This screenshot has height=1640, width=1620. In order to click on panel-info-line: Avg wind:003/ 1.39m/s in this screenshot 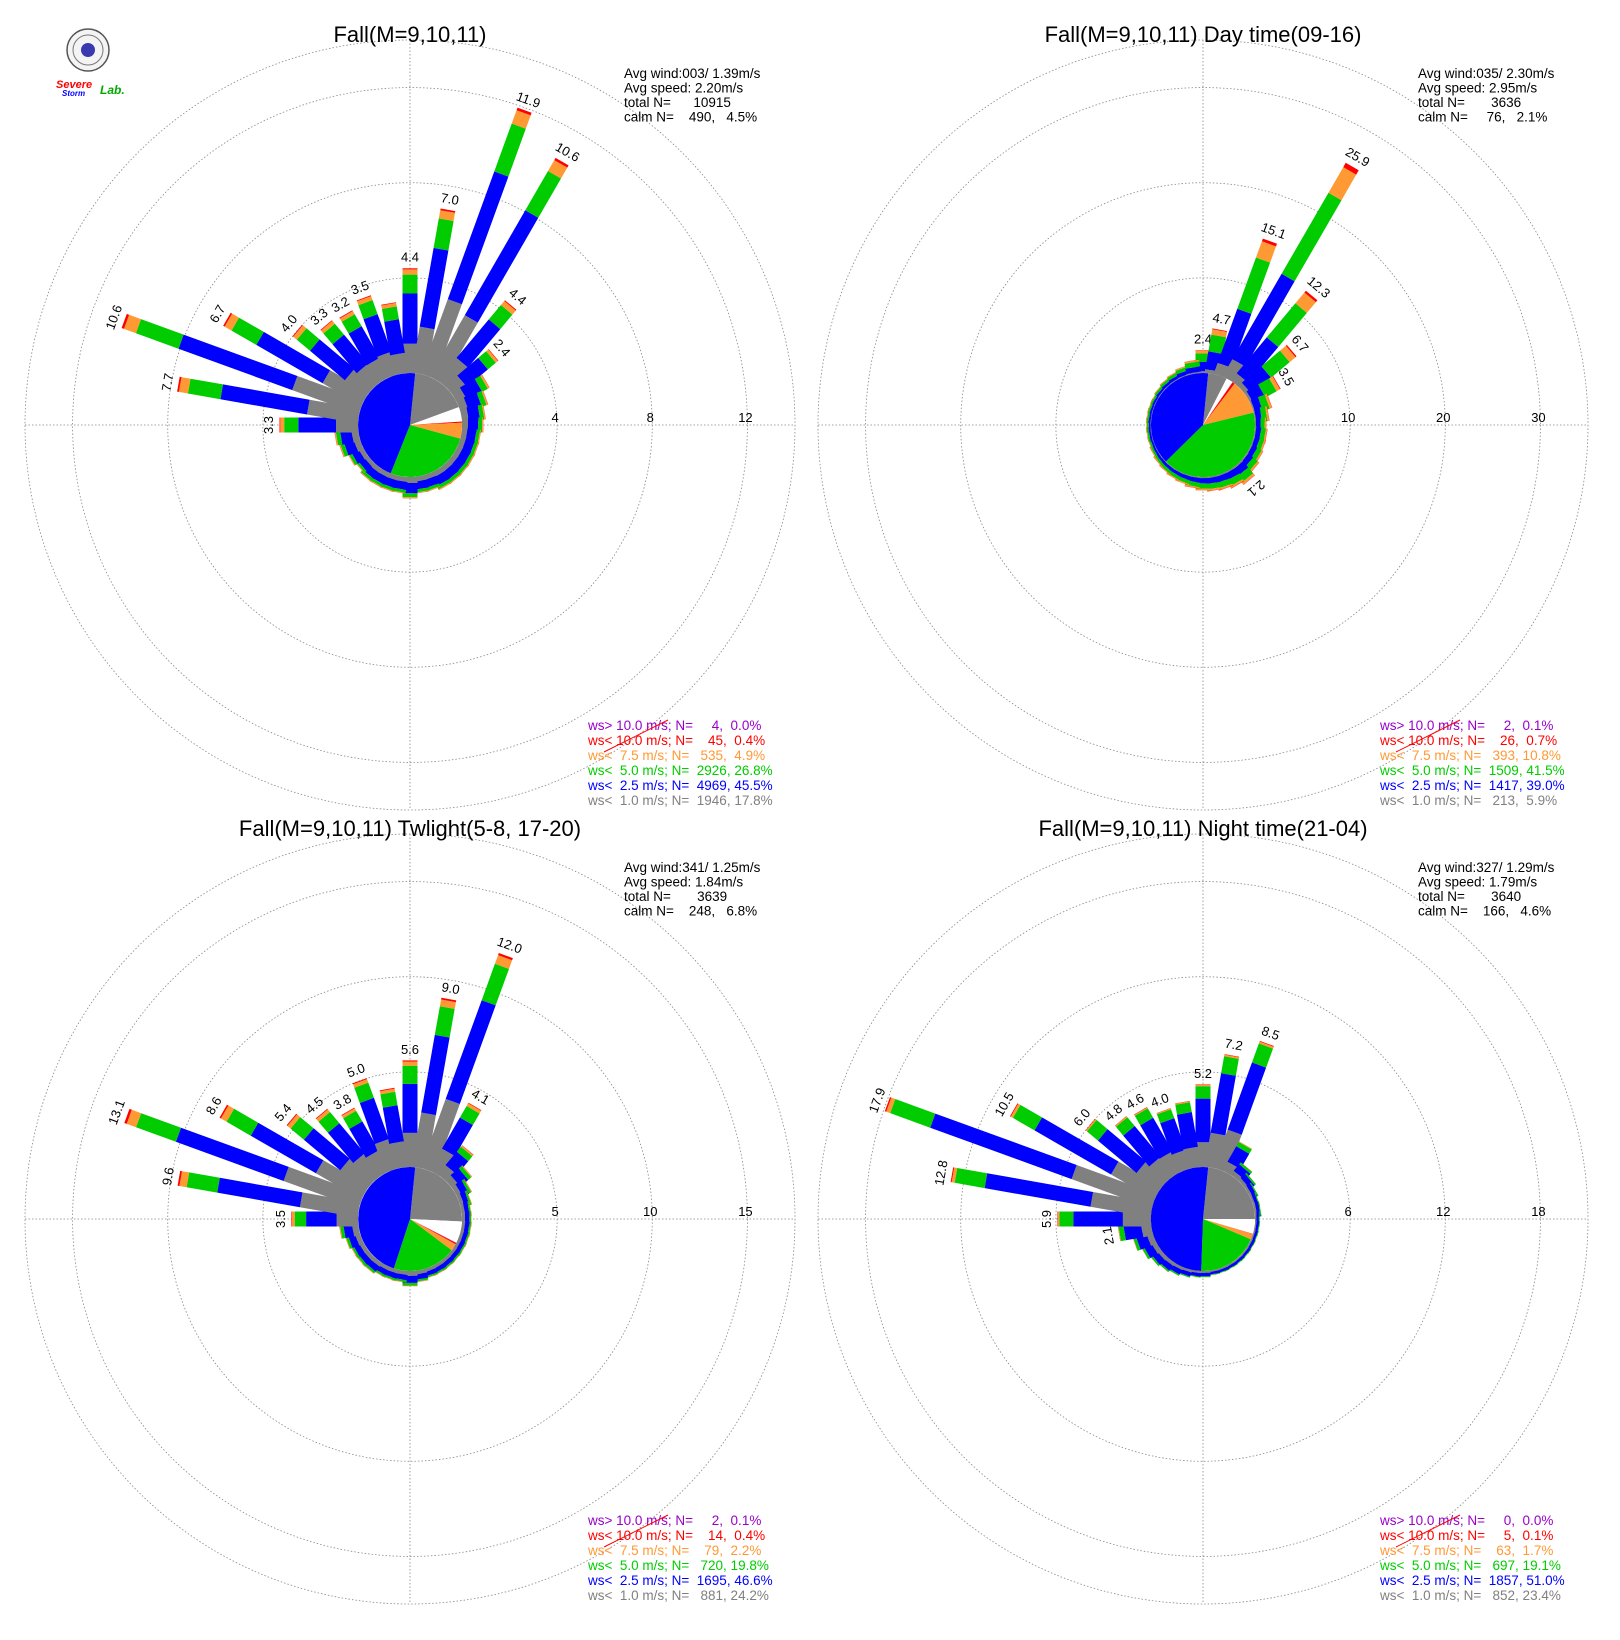, I will do `click(692, 73)`.